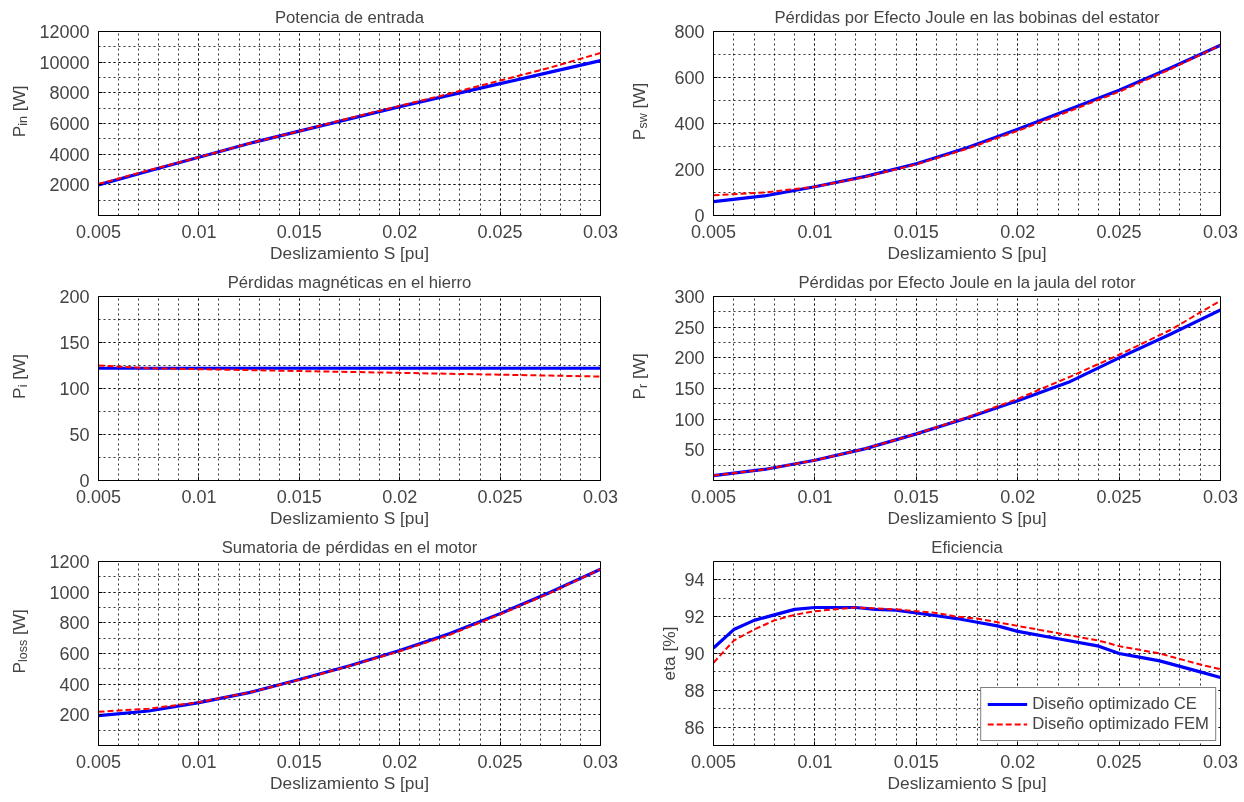 The height and width of the screenshot is (802, 1244). Describe the element at coordinates (967, 282) in the screenshot. I see `chart-title: Pérdidas por Efecto Joule en la jaula del rotor` at that location.